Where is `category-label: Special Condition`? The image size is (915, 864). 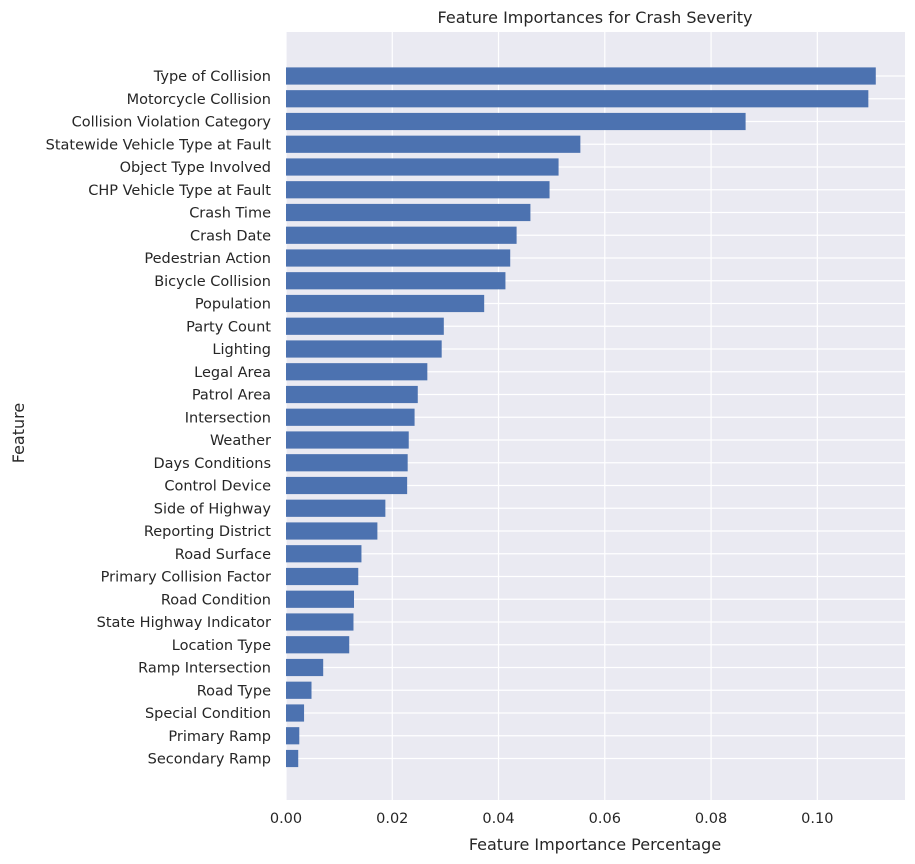 category-label: Special Condition is located at coordinates (208, 714).